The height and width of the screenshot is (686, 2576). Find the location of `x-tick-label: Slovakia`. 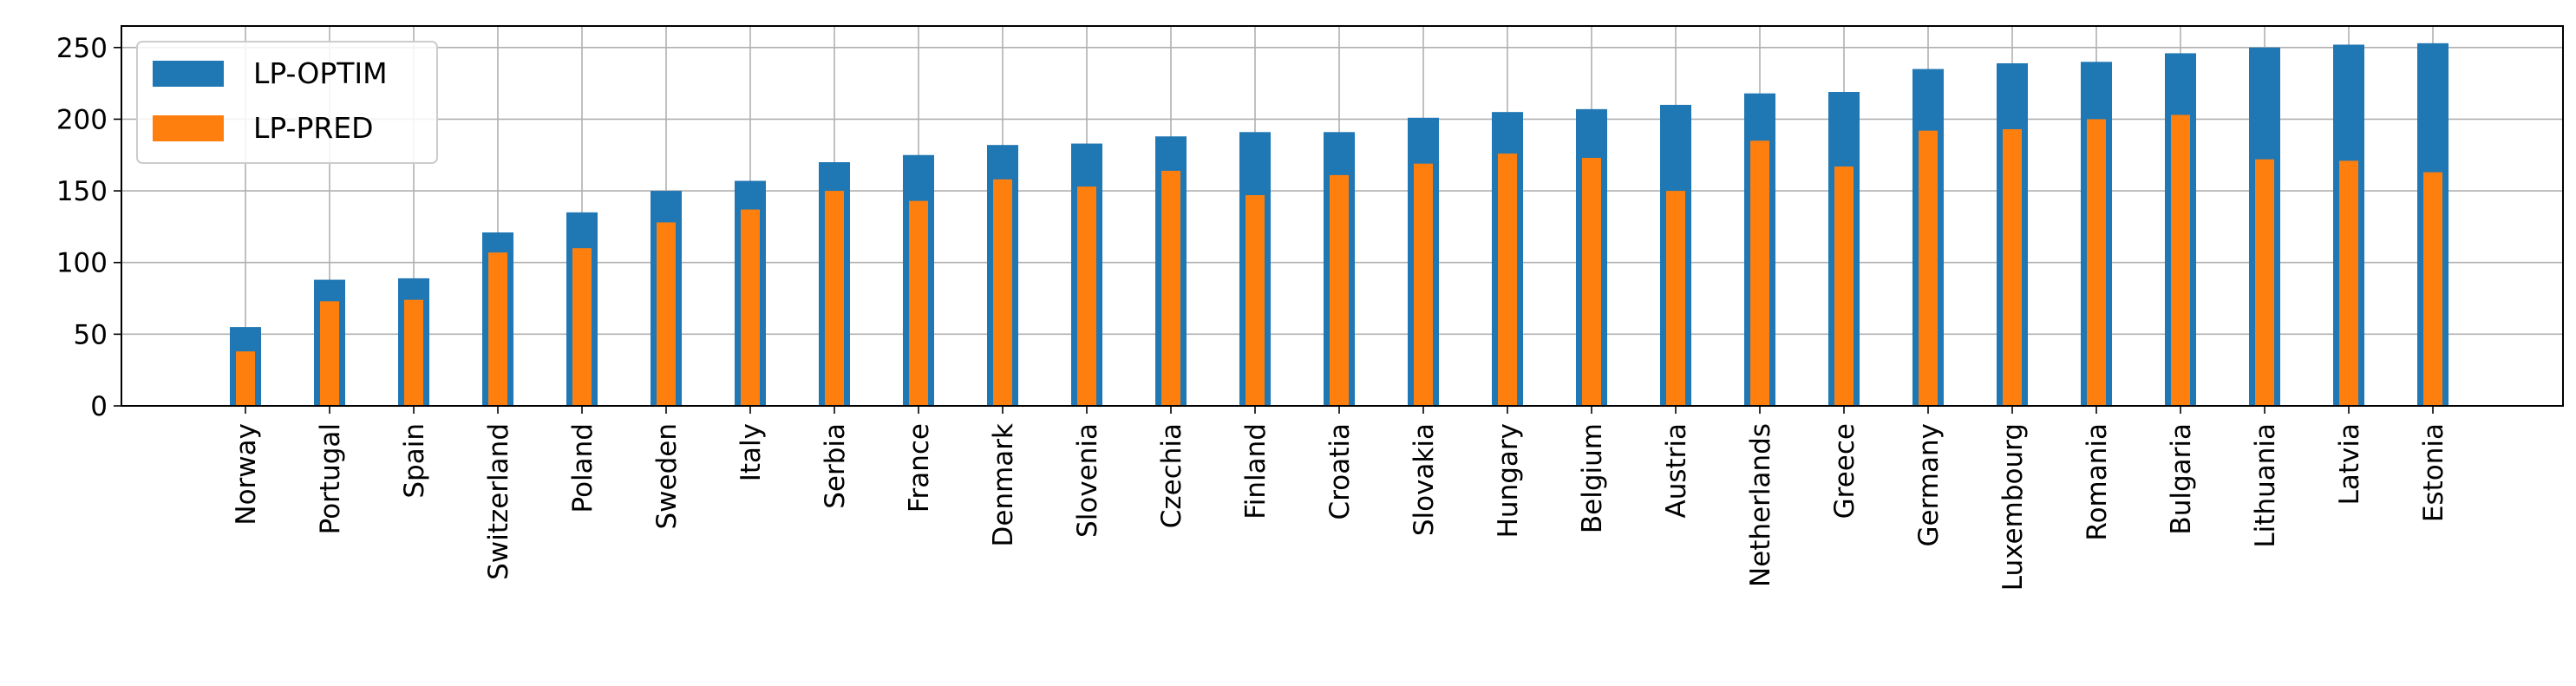

x-tick-label: Slovakia is located at coordinates (1424, 480).